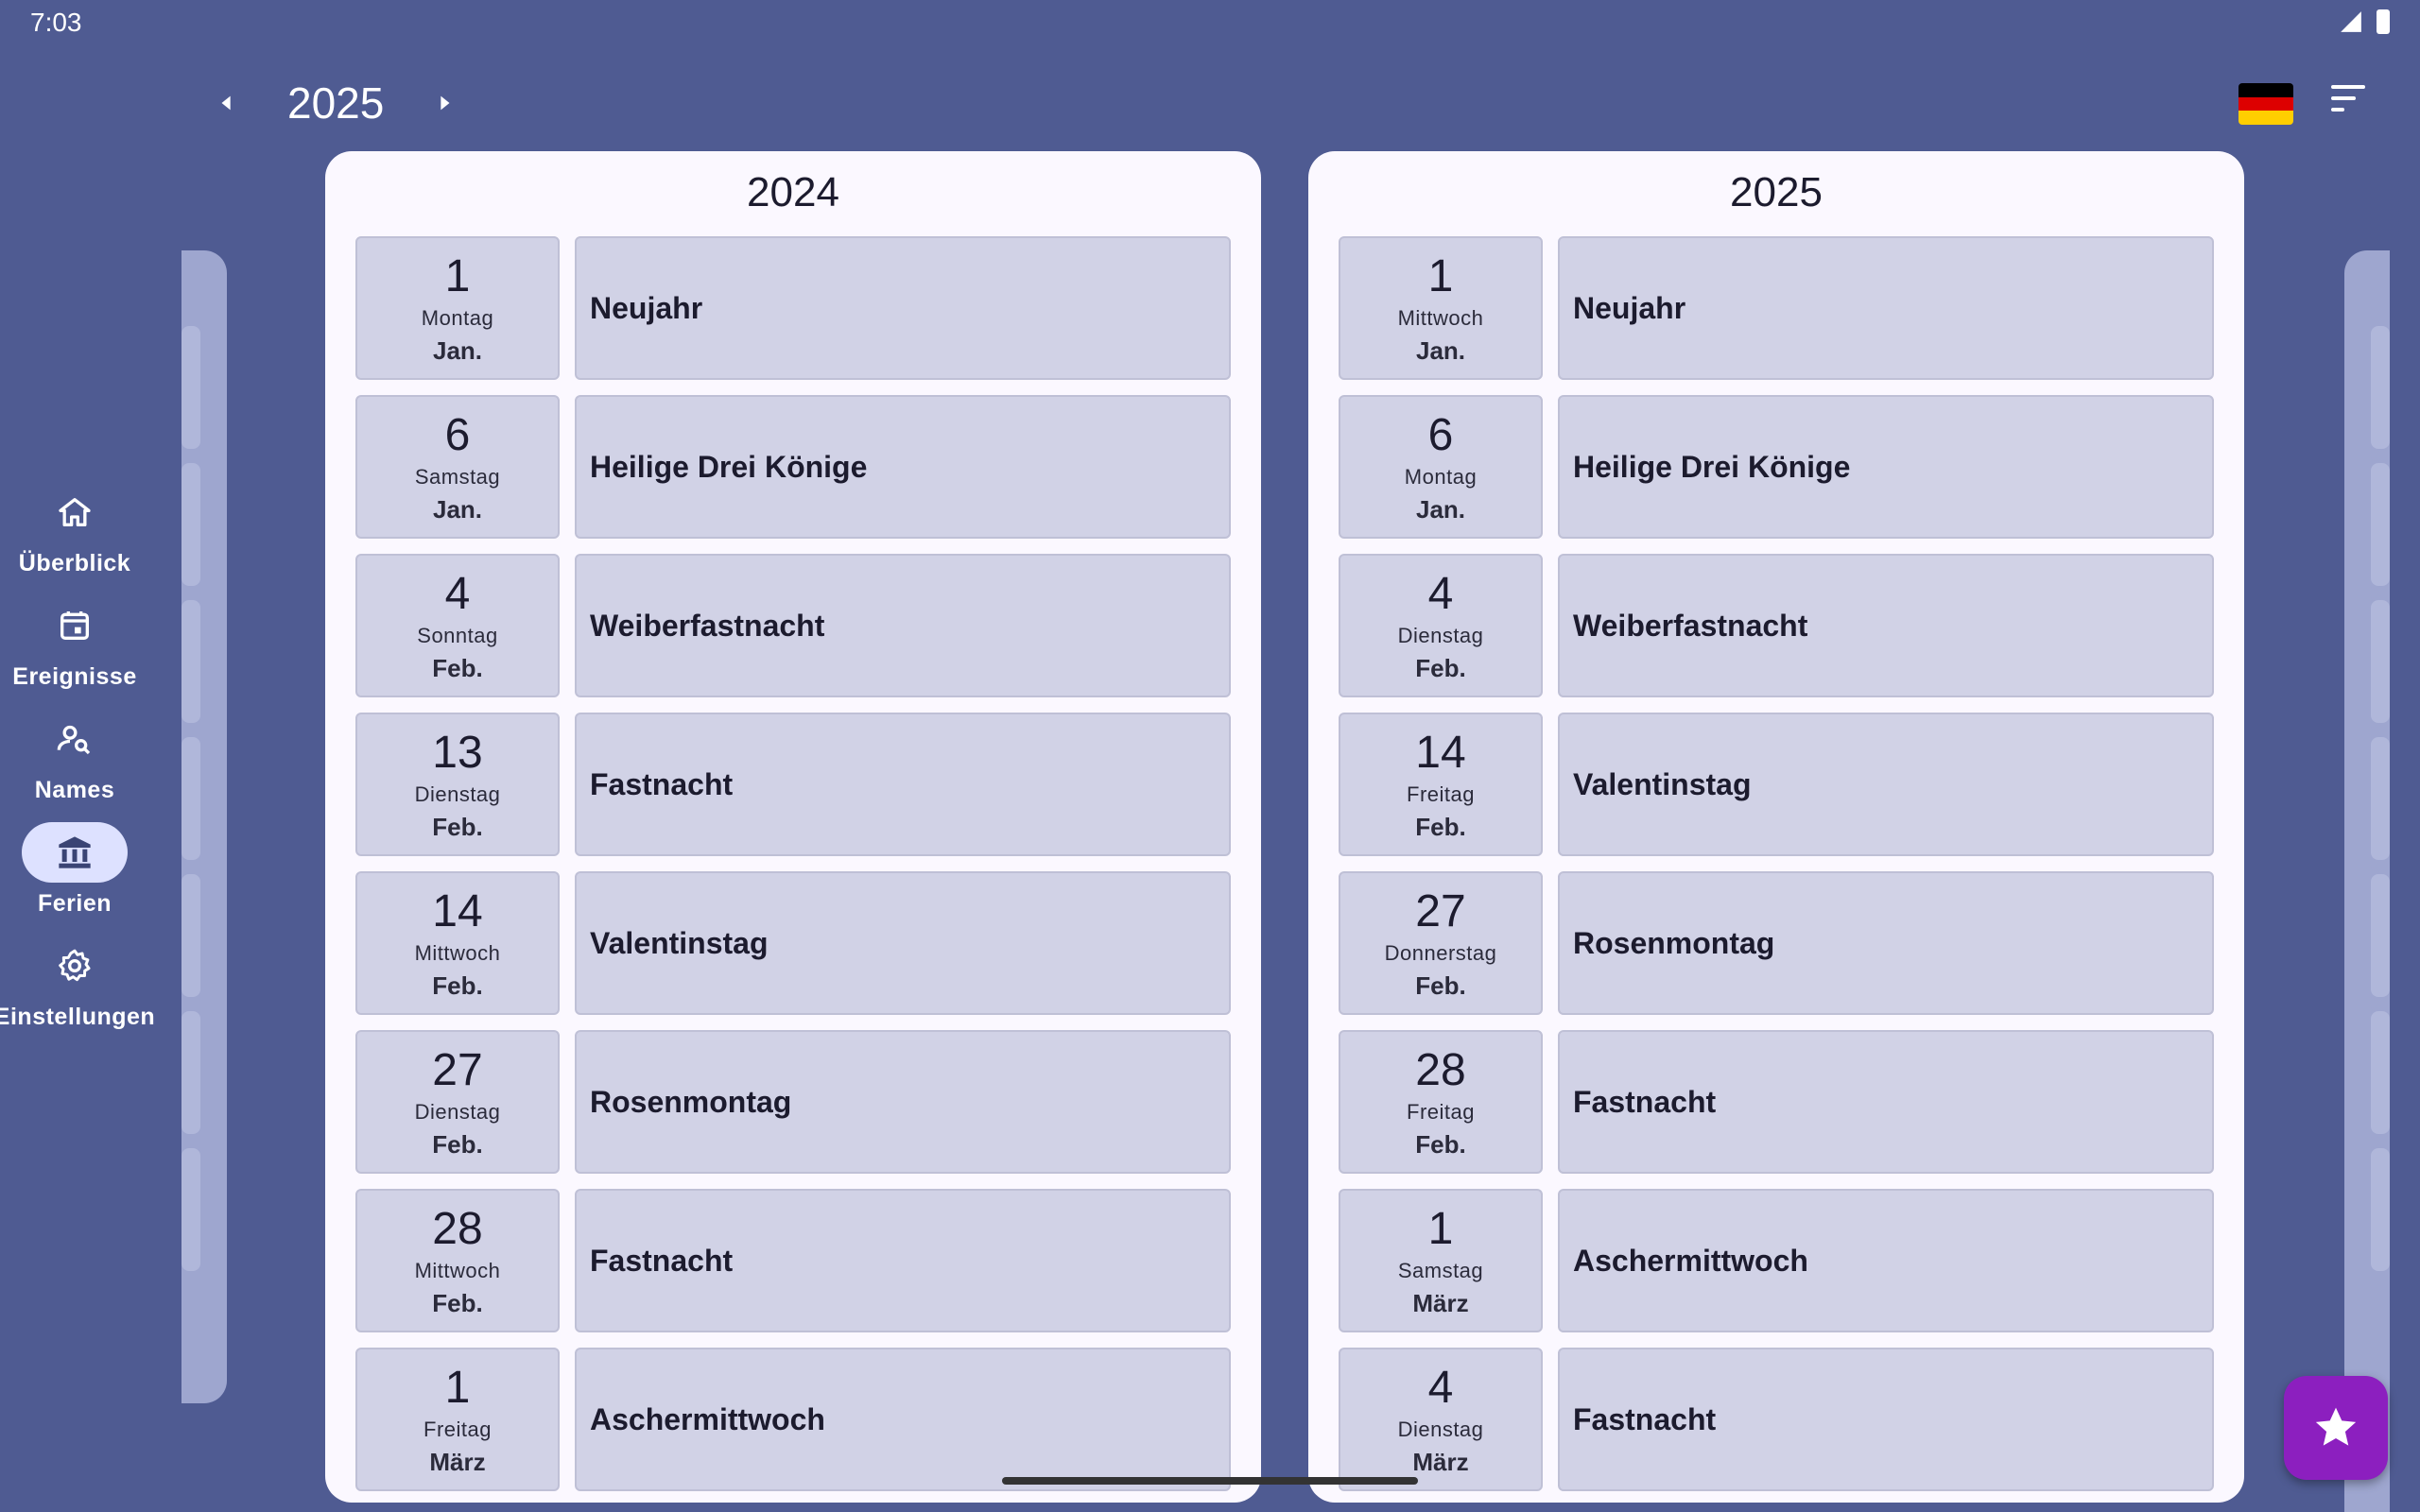 The width and height of the screenshot is (2420, 1512). I want to click on signal-icon, so click(2351, 21).